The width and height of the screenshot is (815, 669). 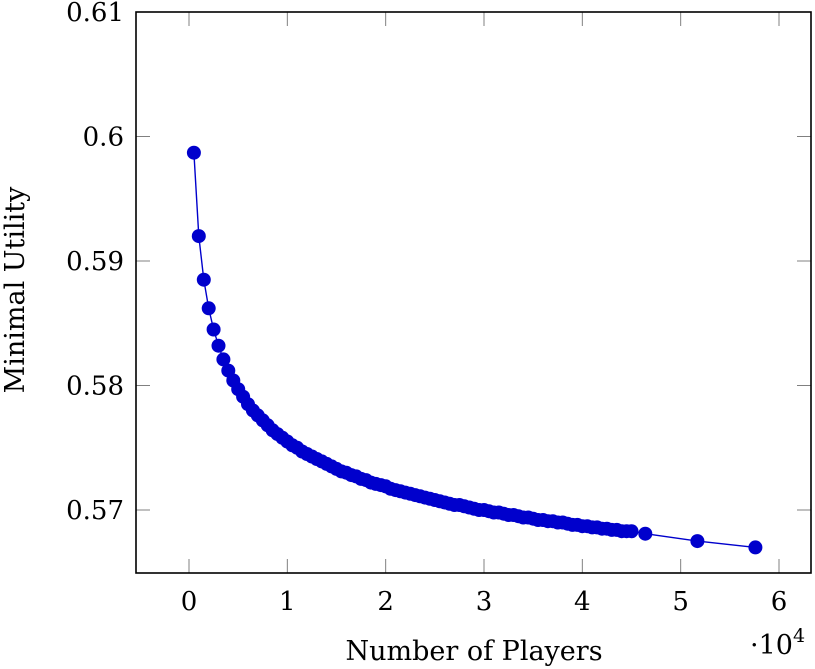 I want to click on x-tick-label: 3, so click(x=484, y=602).